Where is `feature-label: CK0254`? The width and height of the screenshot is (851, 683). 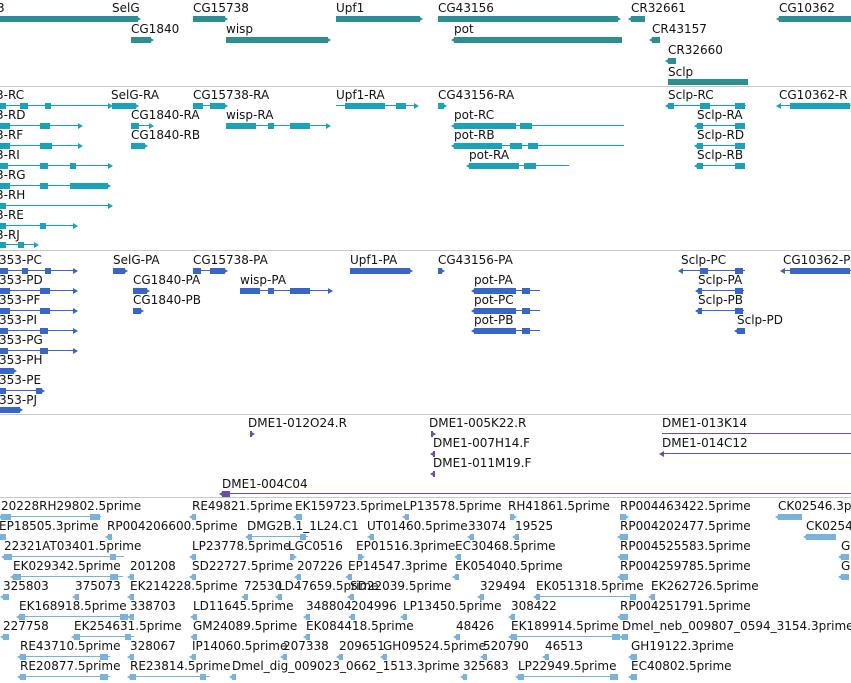 feature-label: CK0254 is located at coordinates (828, 526).